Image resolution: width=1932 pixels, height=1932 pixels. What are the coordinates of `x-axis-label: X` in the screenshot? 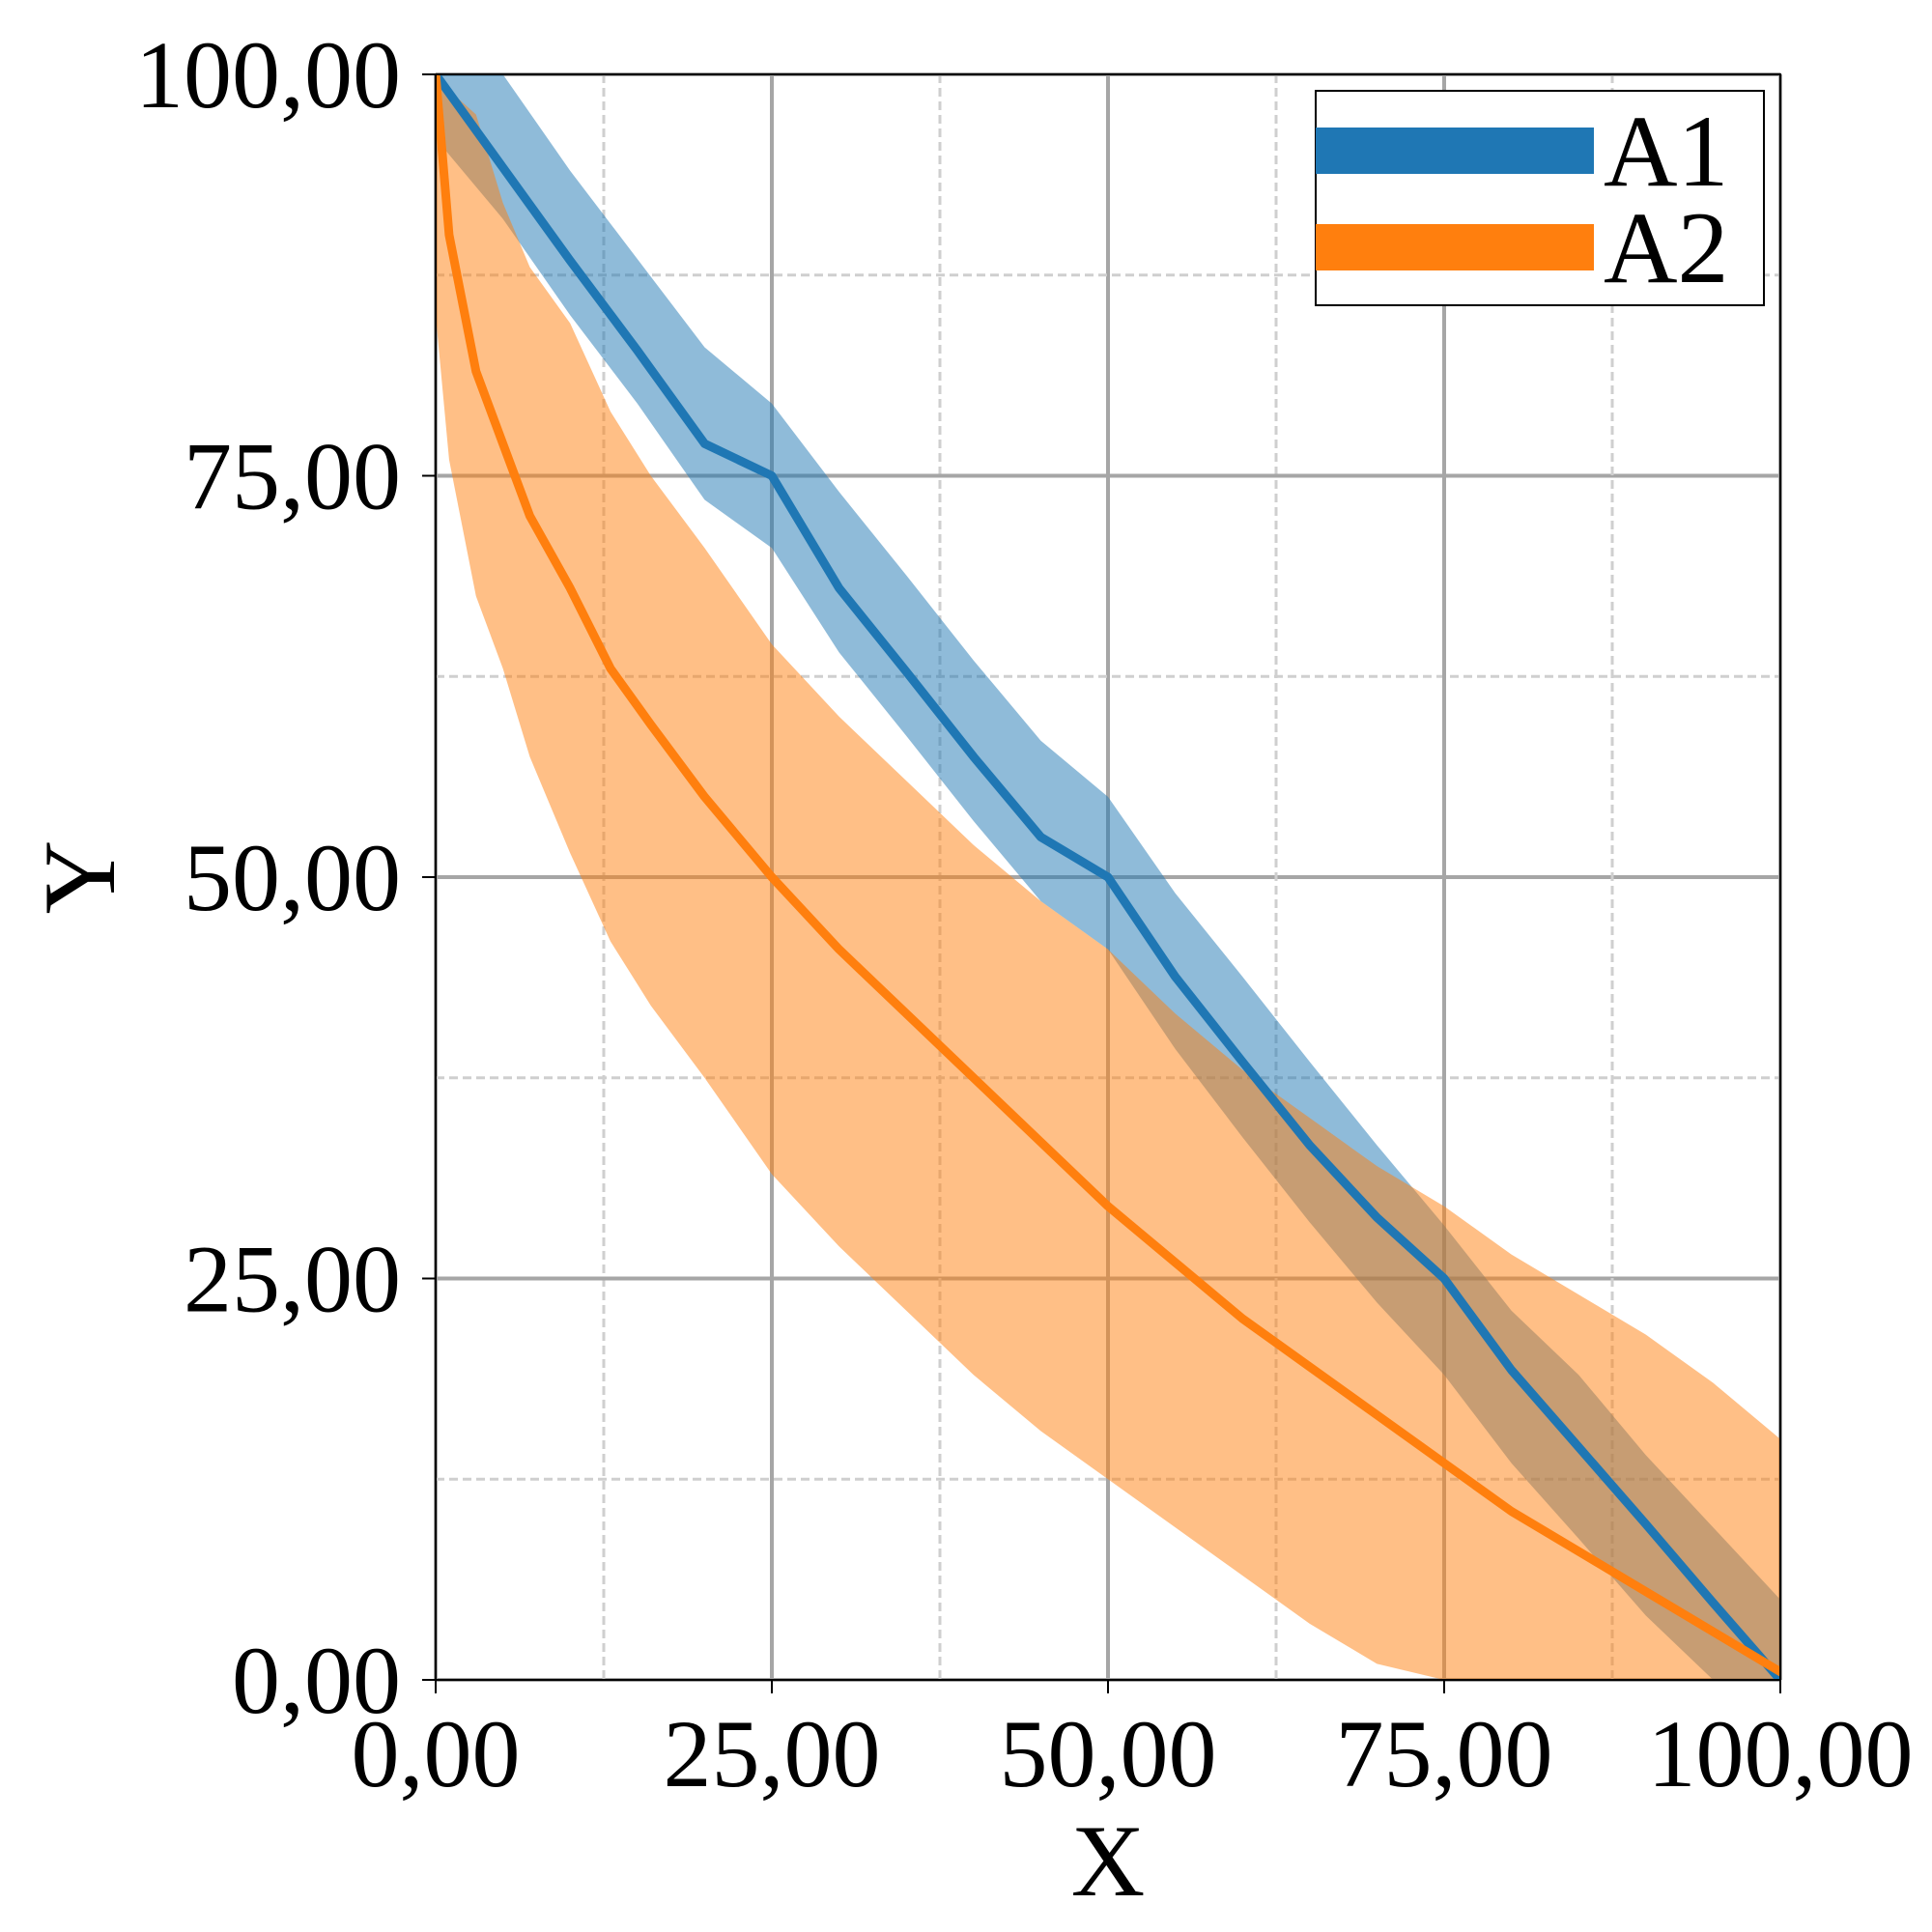 It's located at (1108, 1861).